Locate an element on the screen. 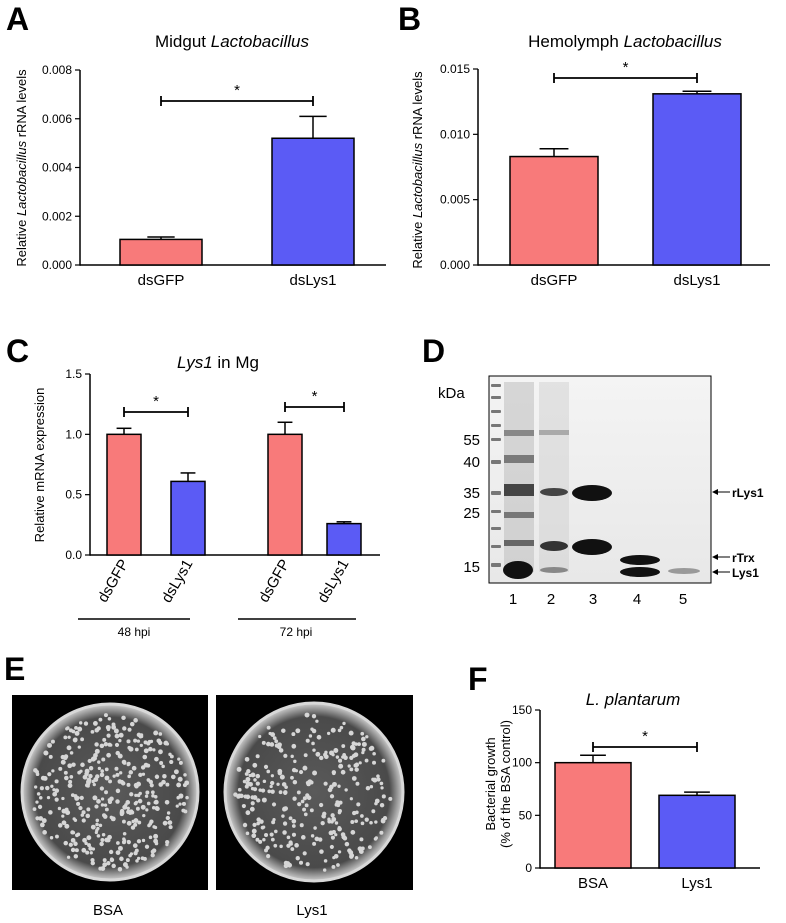  gel-band-label-rlys1: rLys1 is located at coordinates (748, 493).